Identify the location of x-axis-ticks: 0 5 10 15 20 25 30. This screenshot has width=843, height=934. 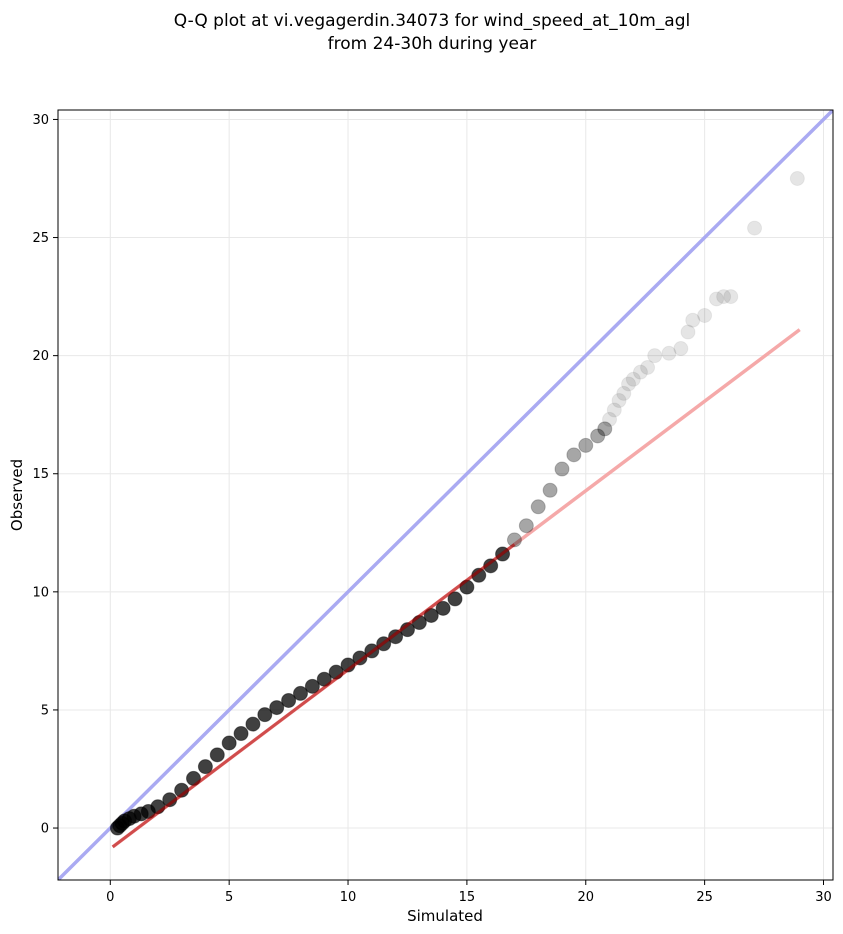
(469, 892).